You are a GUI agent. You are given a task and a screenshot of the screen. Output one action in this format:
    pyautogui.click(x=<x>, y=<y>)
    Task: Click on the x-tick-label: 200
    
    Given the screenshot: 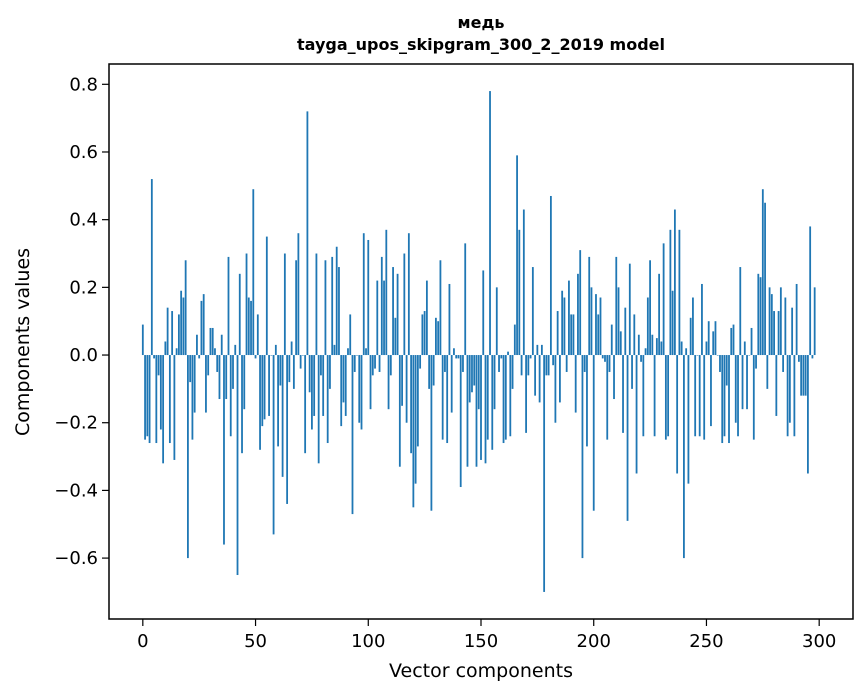 What is the action you would take?
    pyautogui.click(x=594, y=641)
    